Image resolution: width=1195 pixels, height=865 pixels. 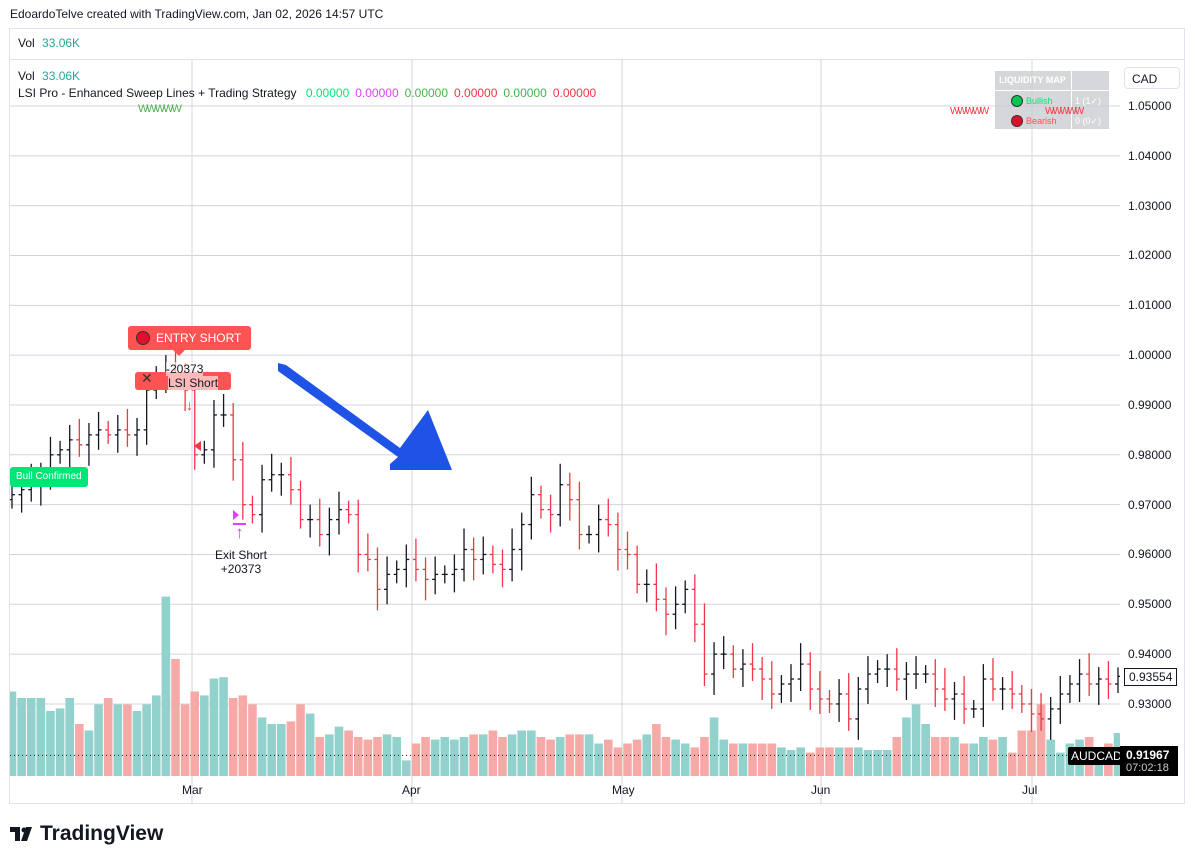 What do you see at coordinates (1150, 205) in the screenshot?
I see `price-tick-label: 1.03000` at bounding box center [1150, 205].